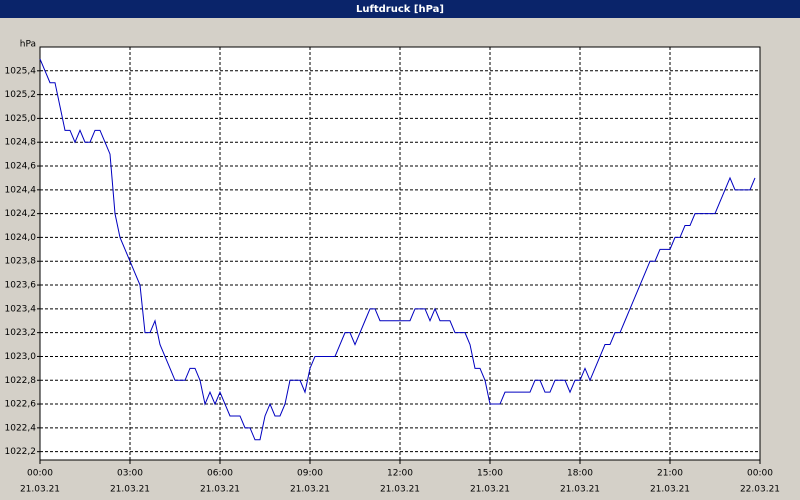  What do you see at coordinates (760, 490) in the screenshot?
I see `x-tick-date: 22.03.21` at bounding box center [760, 490].